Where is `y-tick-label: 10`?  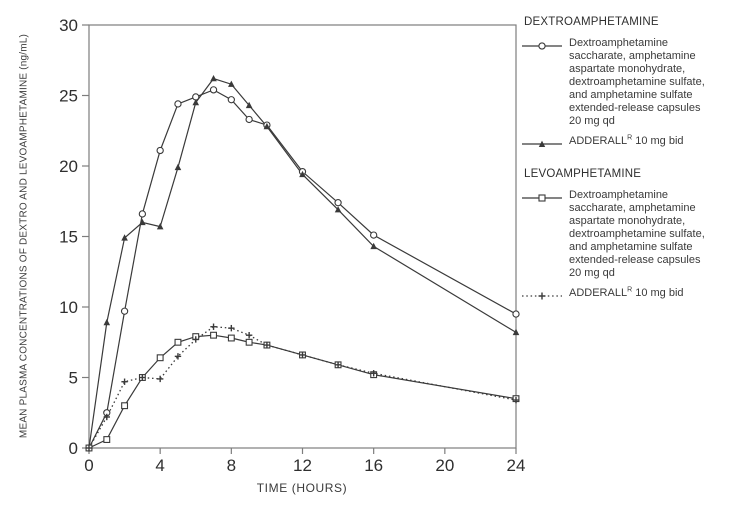
y-tick-label: 10 is located at coordinates (68, 307).